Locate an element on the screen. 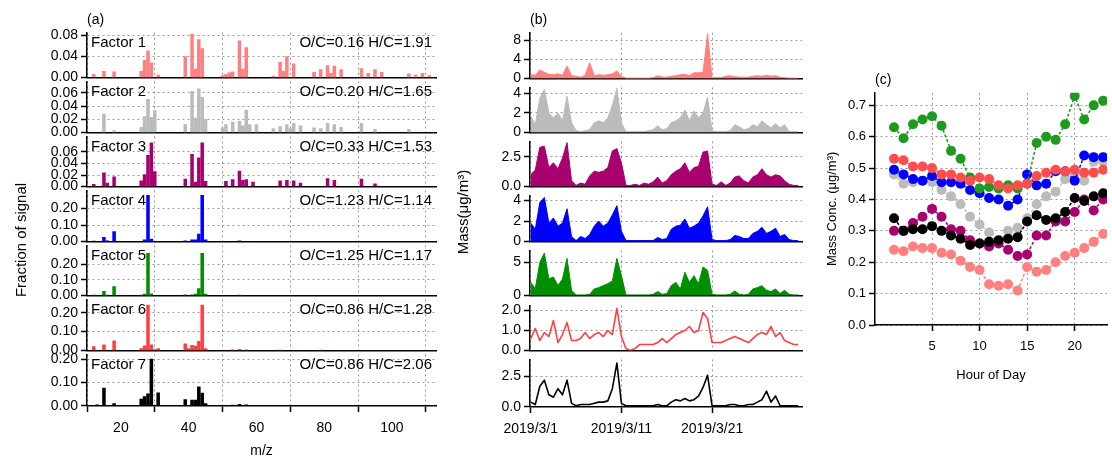 The height and width of the screenshot is (466, 1112). annotation: O/C=0.20 H/C=1.65 is located at coordinates (365, 91).